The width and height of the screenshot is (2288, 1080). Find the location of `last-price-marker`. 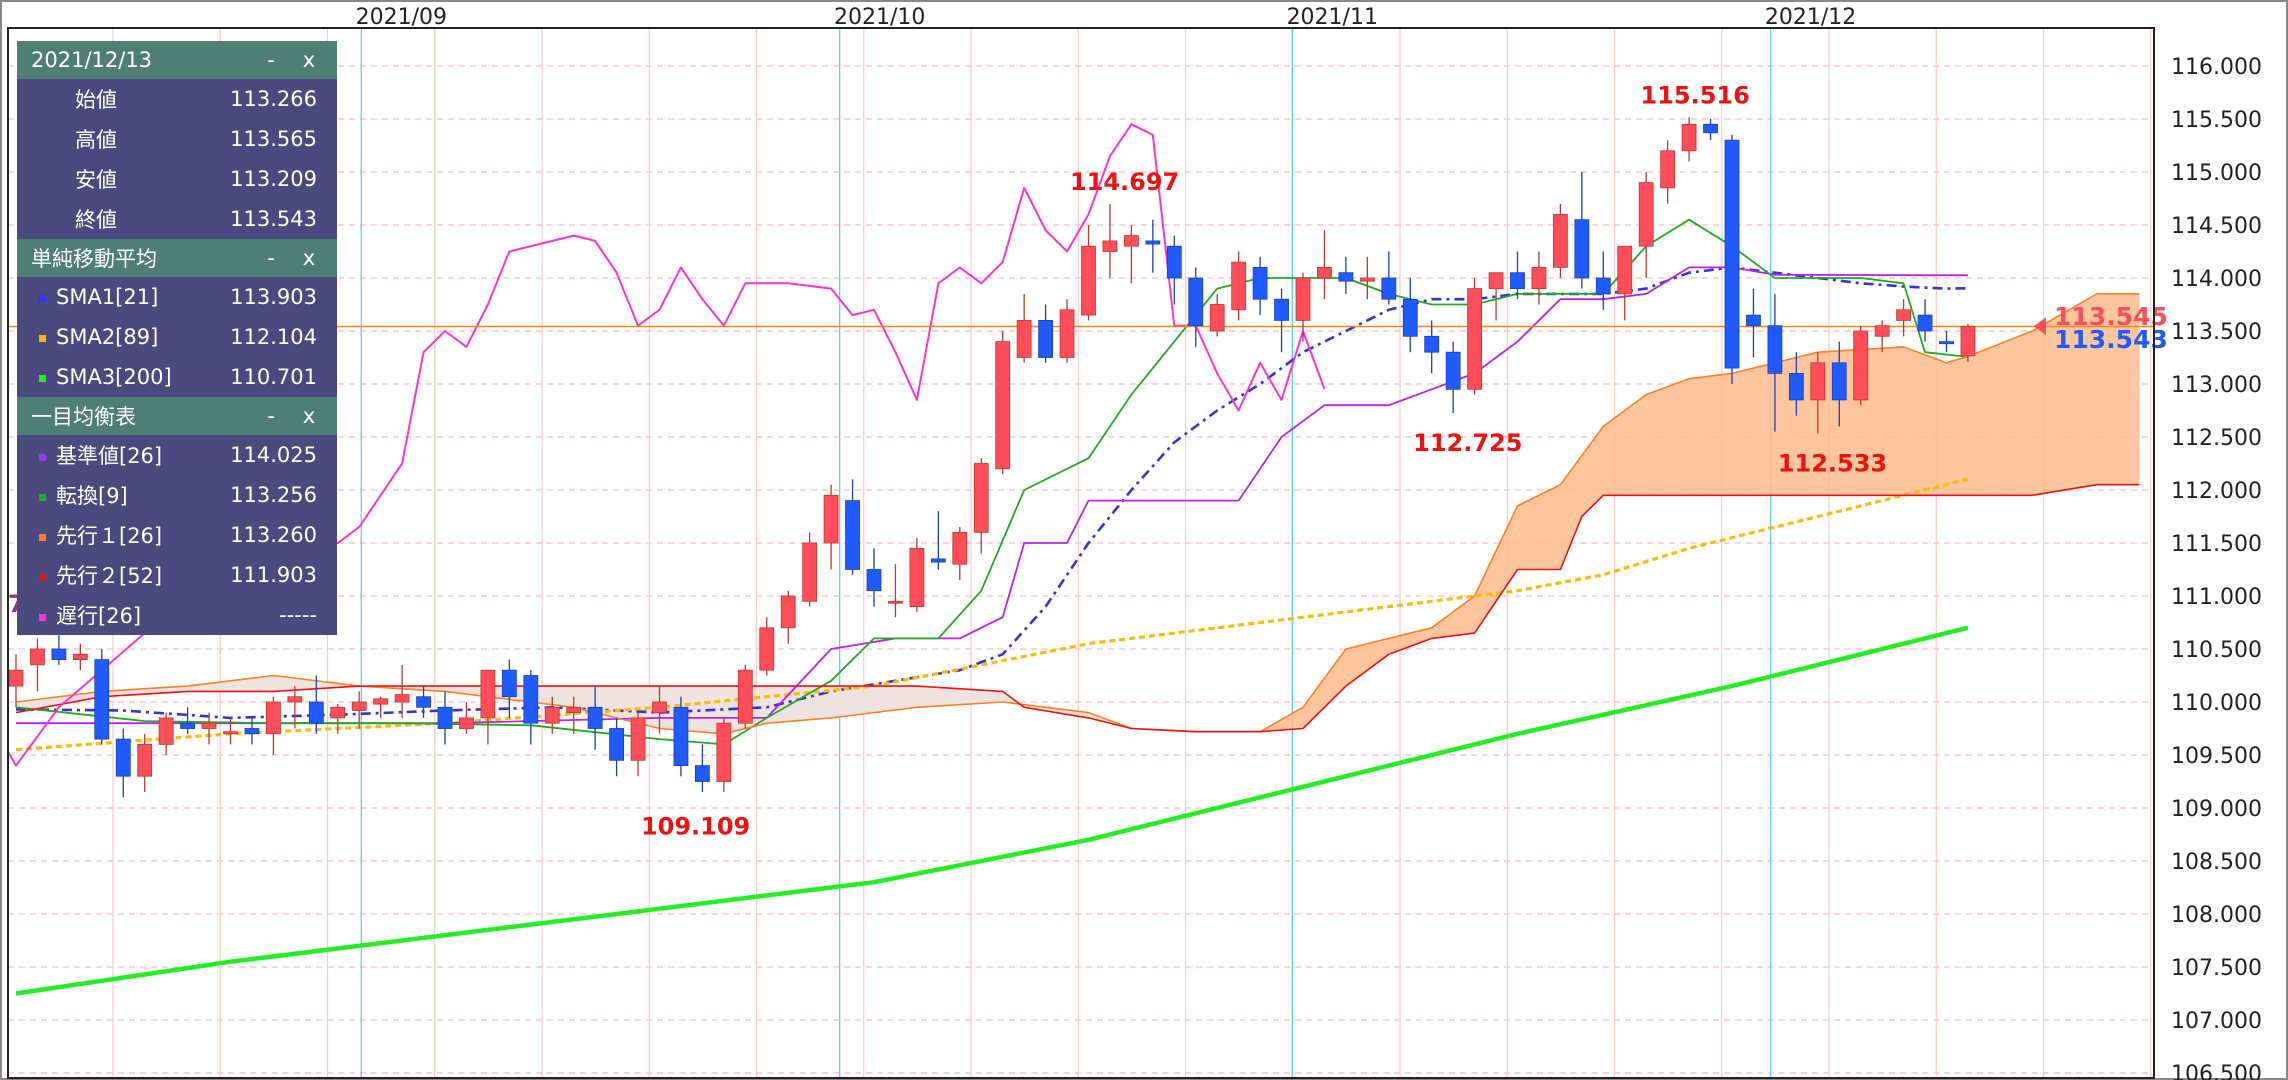

last-price-marker is located at coordinates (2040, 326).